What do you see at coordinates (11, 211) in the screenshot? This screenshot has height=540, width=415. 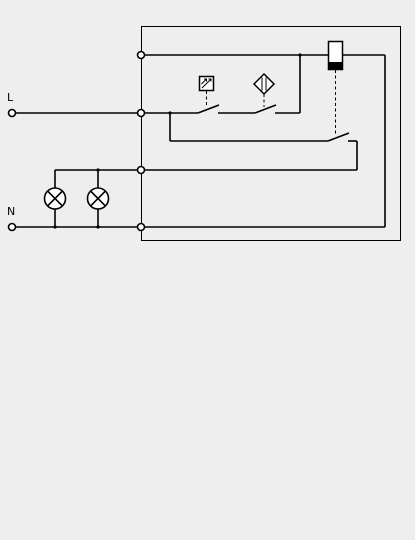 I see `neutral-label: N` at bounding box center [11, 211].